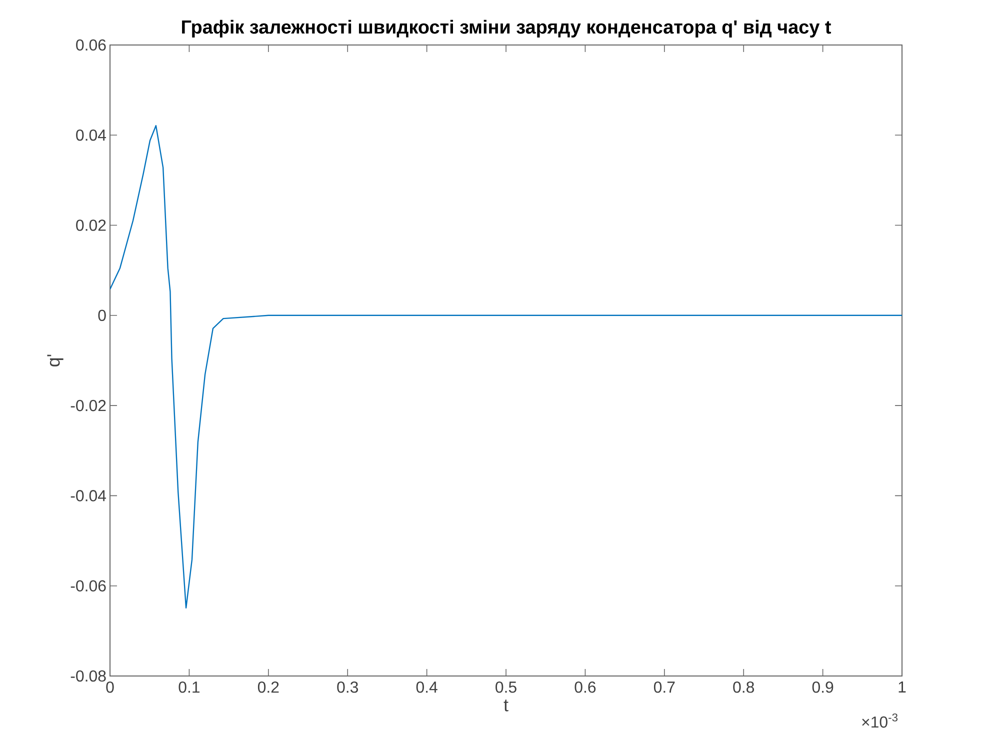 The width and height of the screenshot is (989, 745). Describe the element at coordinates (585, 687) in the screenshot. I see `x-tick-label: 0.6` at that location.